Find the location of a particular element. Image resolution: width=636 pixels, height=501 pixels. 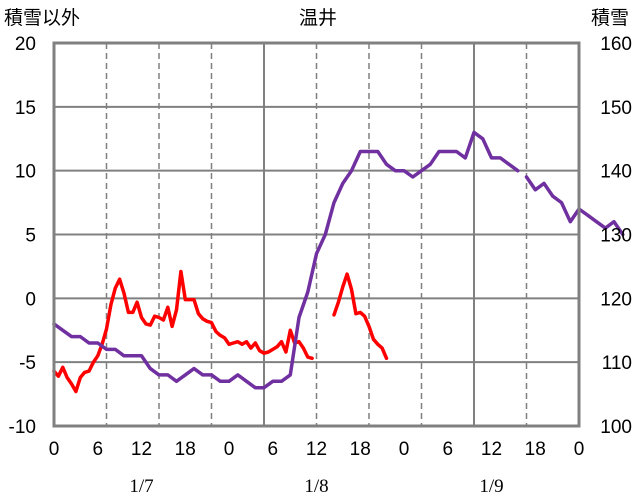

left-tick-label: 20 is located at coordinates (25, 44).